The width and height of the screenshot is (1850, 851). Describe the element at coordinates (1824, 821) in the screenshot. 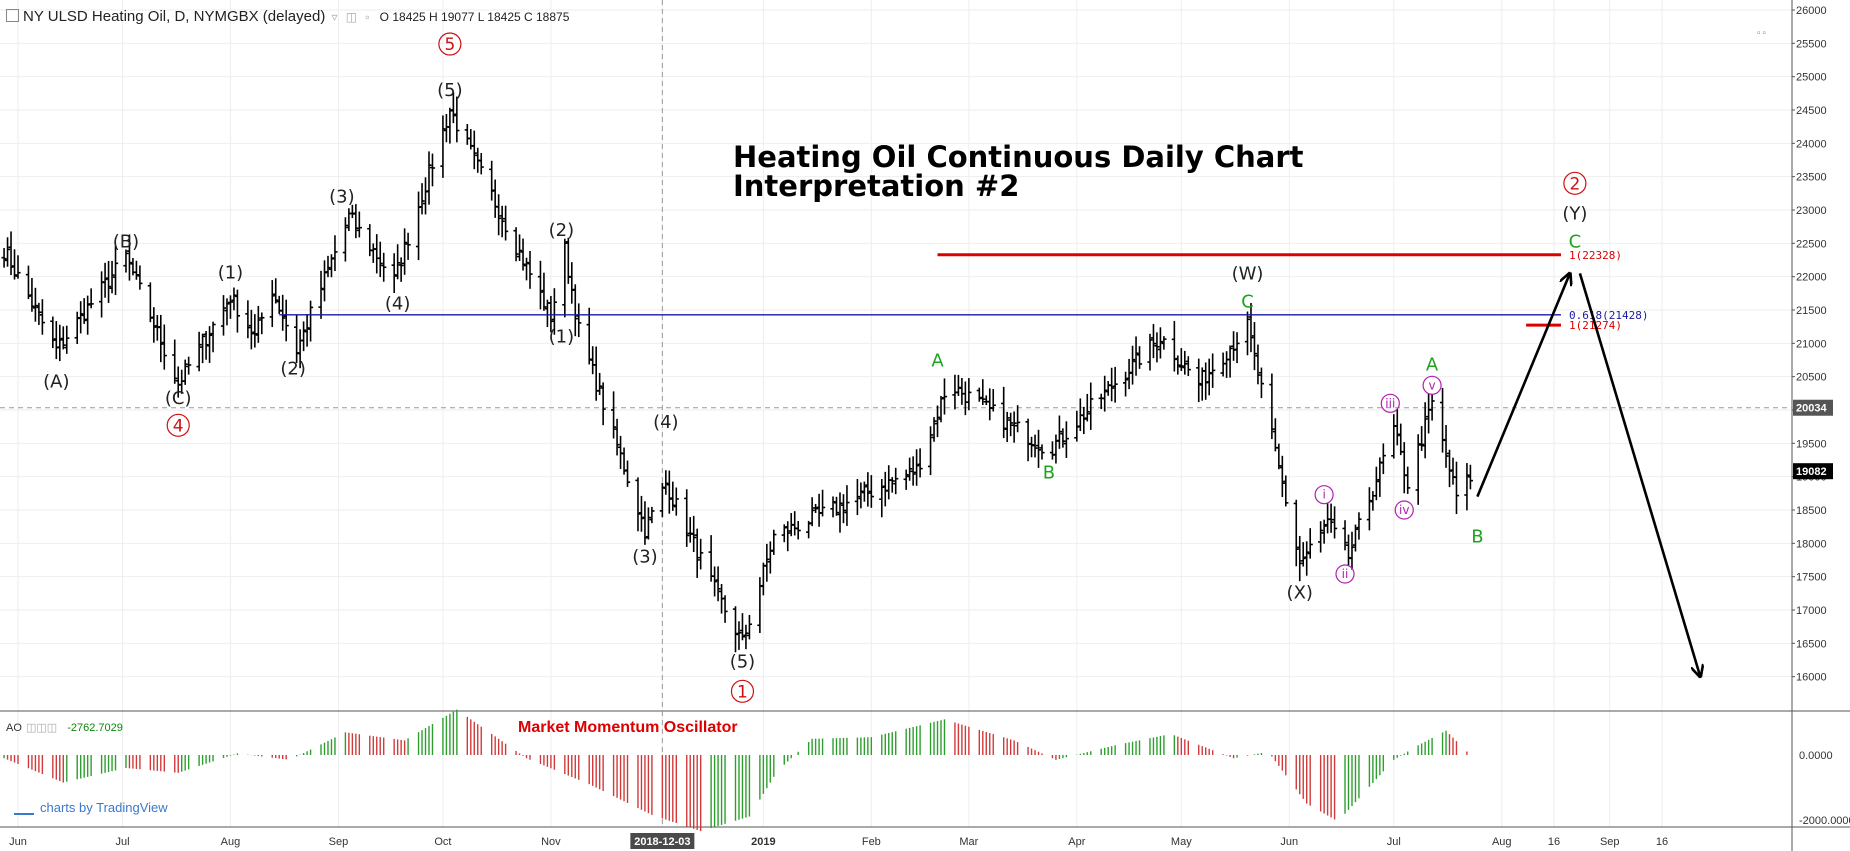

I see `oscillator-tick-label: -2000.0000` at that location.